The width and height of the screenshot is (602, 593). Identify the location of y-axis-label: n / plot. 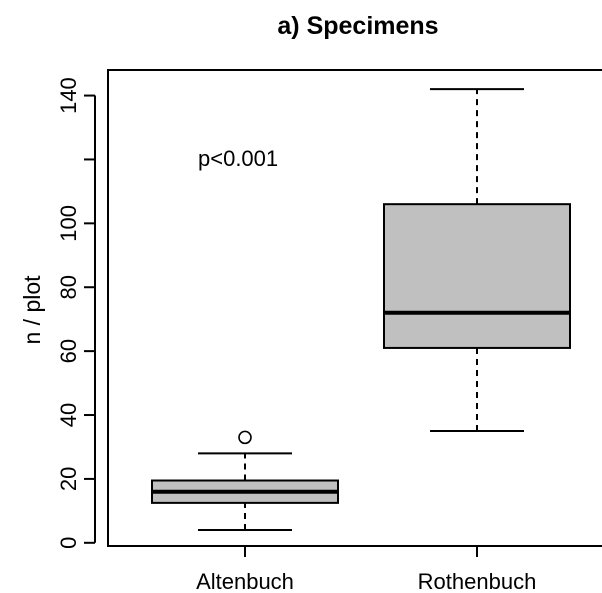
(32, 310).